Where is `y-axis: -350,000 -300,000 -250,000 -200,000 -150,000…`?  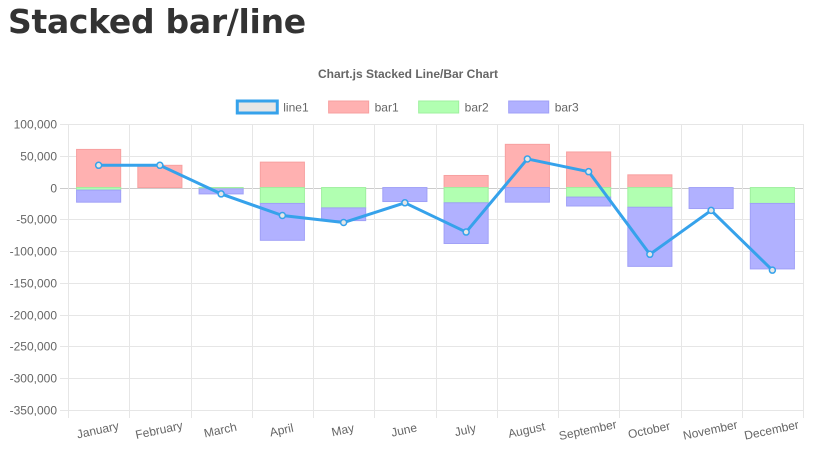 y-axis: -350,000 -300,000 -250,000 -200,000 -150,000… is located at coordinates (34, 268).